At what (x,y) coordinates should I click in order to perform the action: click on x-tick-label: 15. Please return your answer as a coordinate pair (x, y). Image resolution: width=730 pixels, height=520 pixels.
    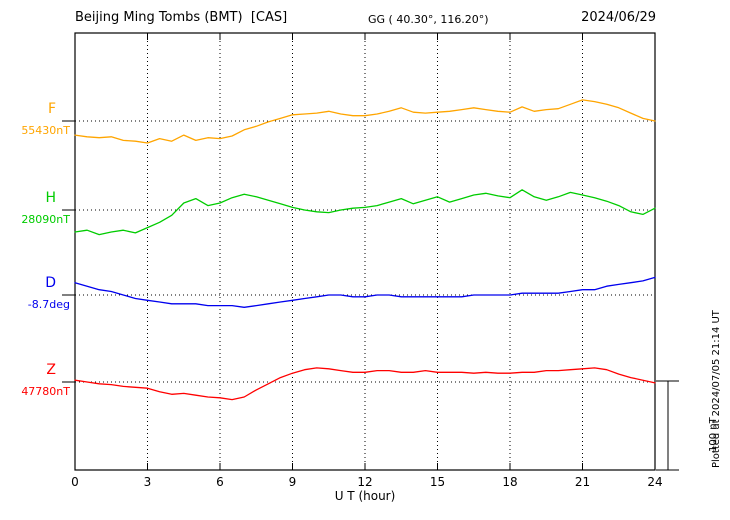
    Looking at the image, I should click on (437, 482).